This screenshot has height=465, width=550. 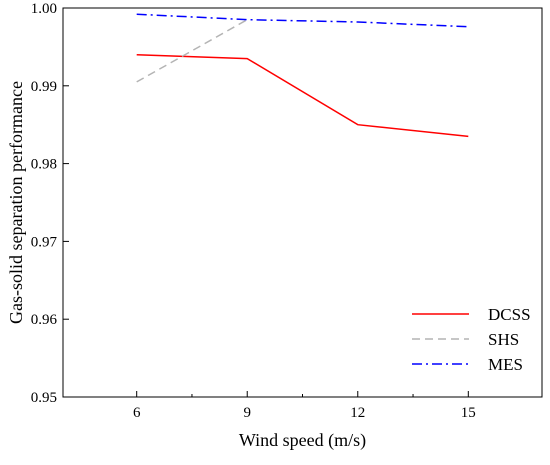 What do you see at coordinates (509, 314) in the screenshot?
I see `legend-label-dcss: DCSS` at bounding box center [509, 314].